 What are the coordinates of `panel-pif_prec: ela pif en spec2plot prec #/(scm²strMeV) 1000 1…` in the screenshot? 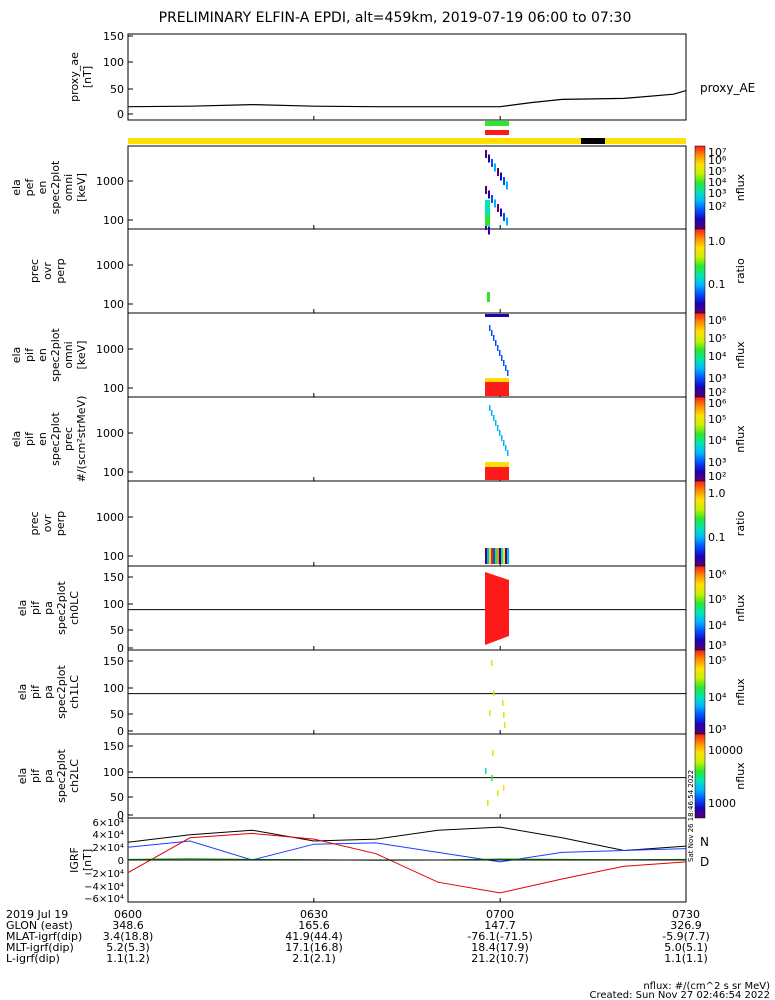 It's located at (378, 439).